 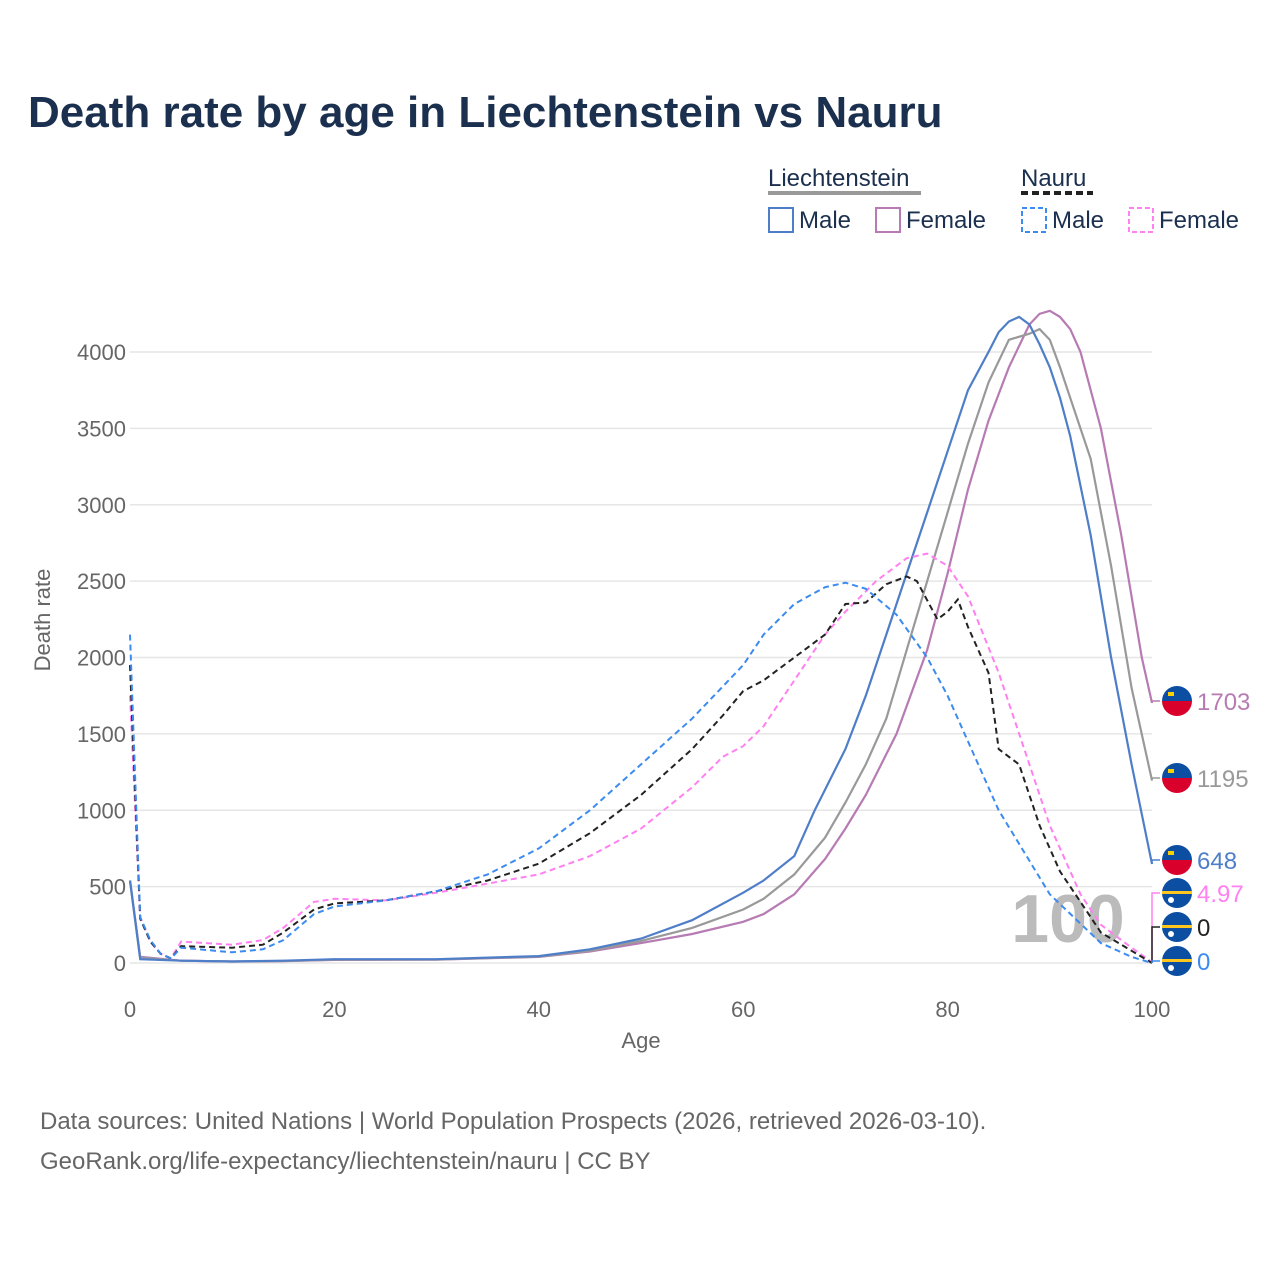 What do you see at coordinates (1078, 220) in the screenshot?
I see `legend-nr-male: Male` at bounding box center [1078, 220].